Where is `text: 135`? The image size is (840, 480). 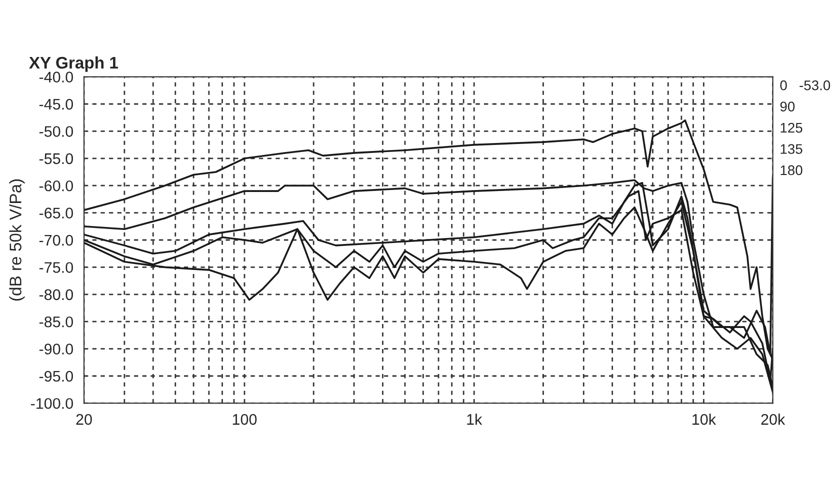 text: 135 is located at coordinates (791, 149).